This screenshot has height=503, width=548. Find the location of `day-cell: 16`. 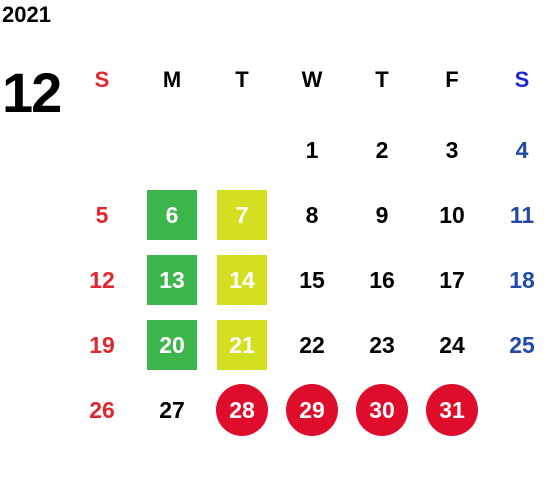

day-cell: 16 is located at coordinates (382, 279).